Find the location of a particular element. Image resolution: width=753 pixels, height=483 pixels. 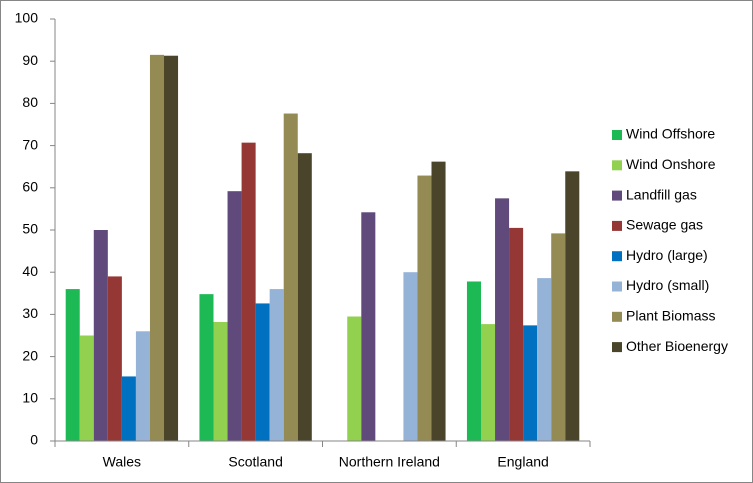

y-tick-label: 60 is located at coordinates (30, 187).